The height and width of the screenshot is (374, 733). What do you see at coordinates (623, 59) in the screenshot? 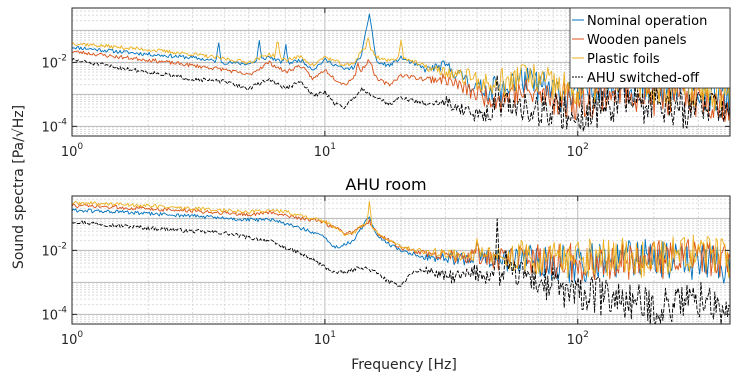
I see `legend-label: Plastic foils` at bounding box center [623, 59].